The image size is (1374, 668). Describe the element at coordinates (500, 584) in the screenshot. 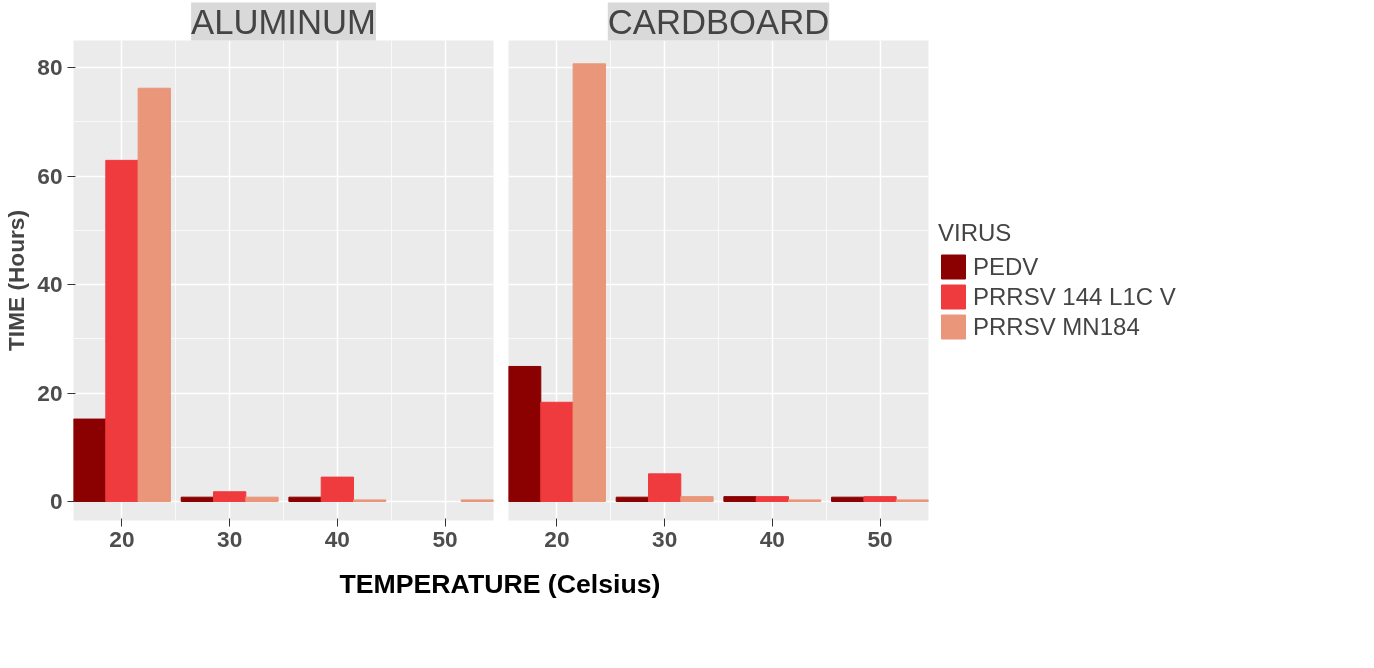

I see `x-axis-title: TEMPERATURE (Celsius)` at that location.